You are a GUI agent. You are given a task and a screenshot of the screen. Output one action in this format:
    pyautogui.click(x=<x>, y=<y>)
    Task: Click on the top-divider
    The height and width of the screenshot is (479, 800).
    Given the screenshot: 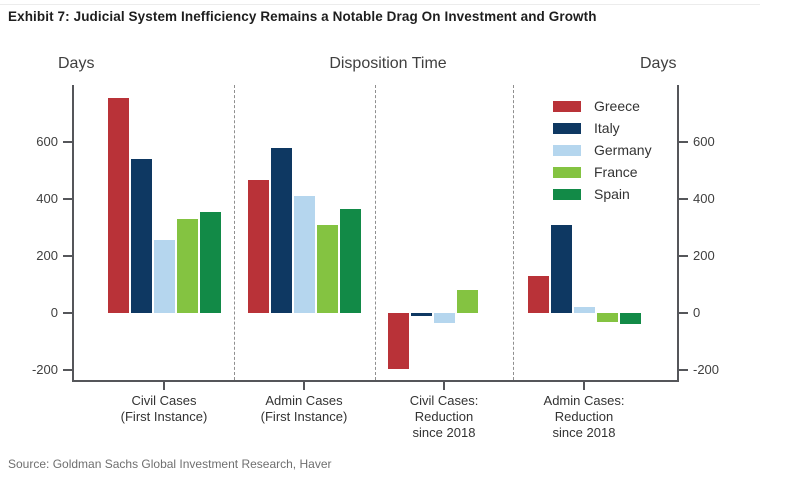 What is the action you would take?
    pyautogui.click(x=380, y=4)
    